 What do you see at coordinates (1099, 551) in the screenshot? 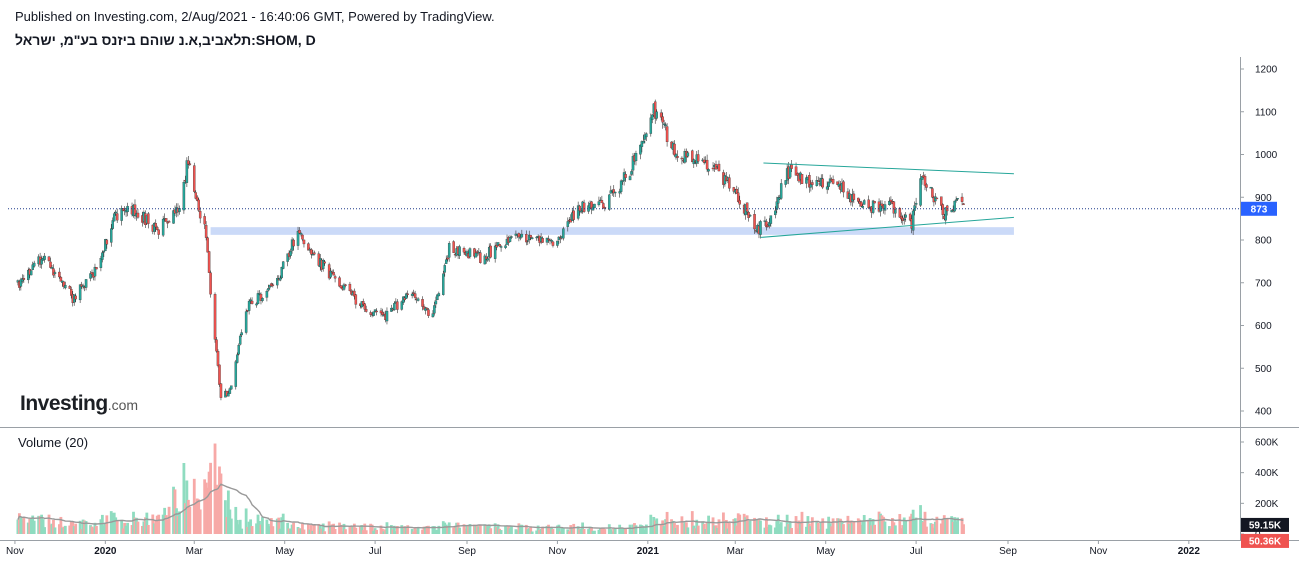
I see `time-axis-label: Nov` at bounding box center [1099, 551].